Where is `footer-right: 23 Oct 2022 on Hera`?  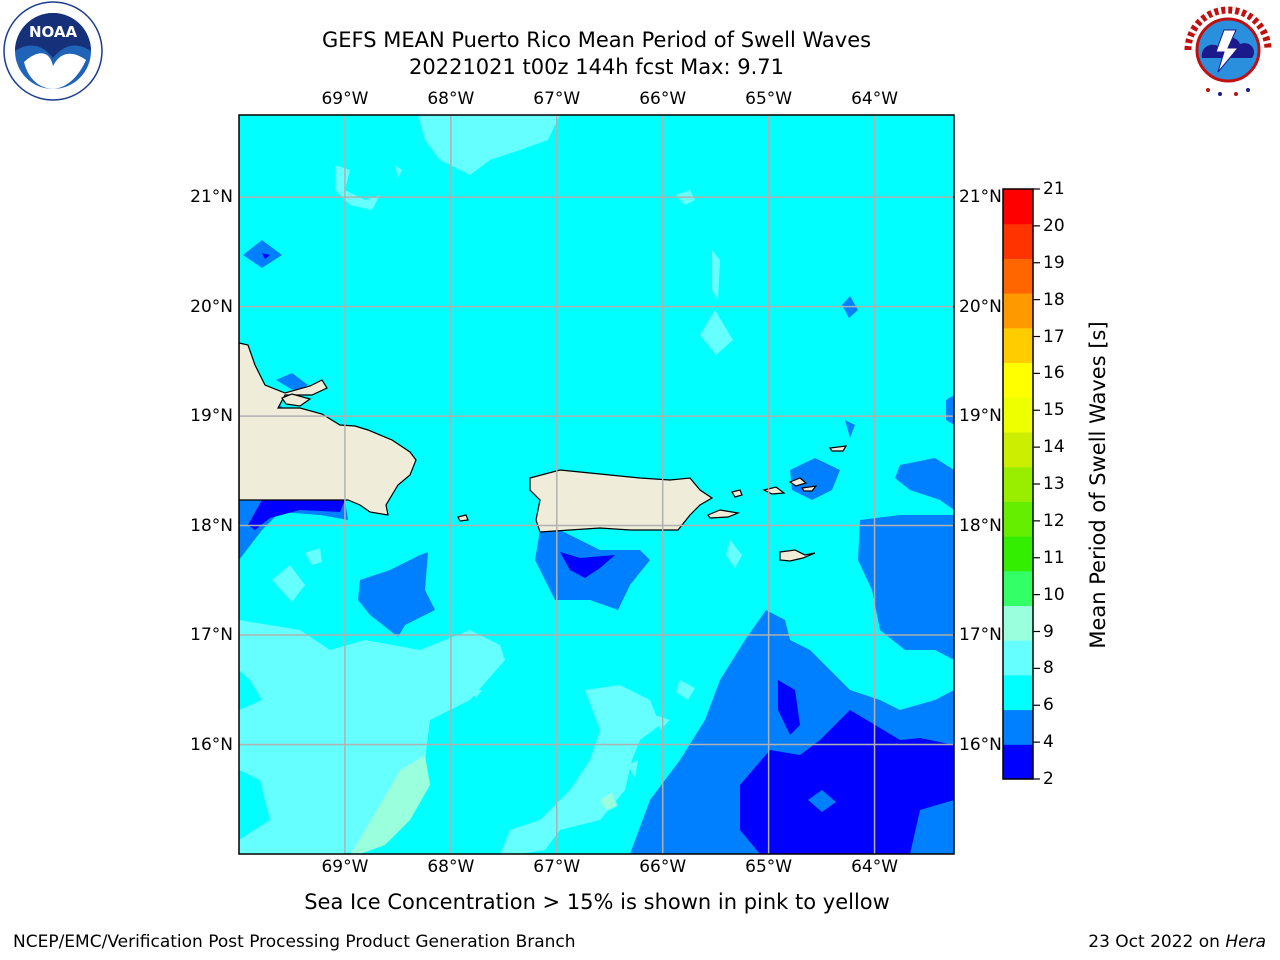 footer-right: 23 Oct 2022 on Hera is located at coordinates (1177, 942).